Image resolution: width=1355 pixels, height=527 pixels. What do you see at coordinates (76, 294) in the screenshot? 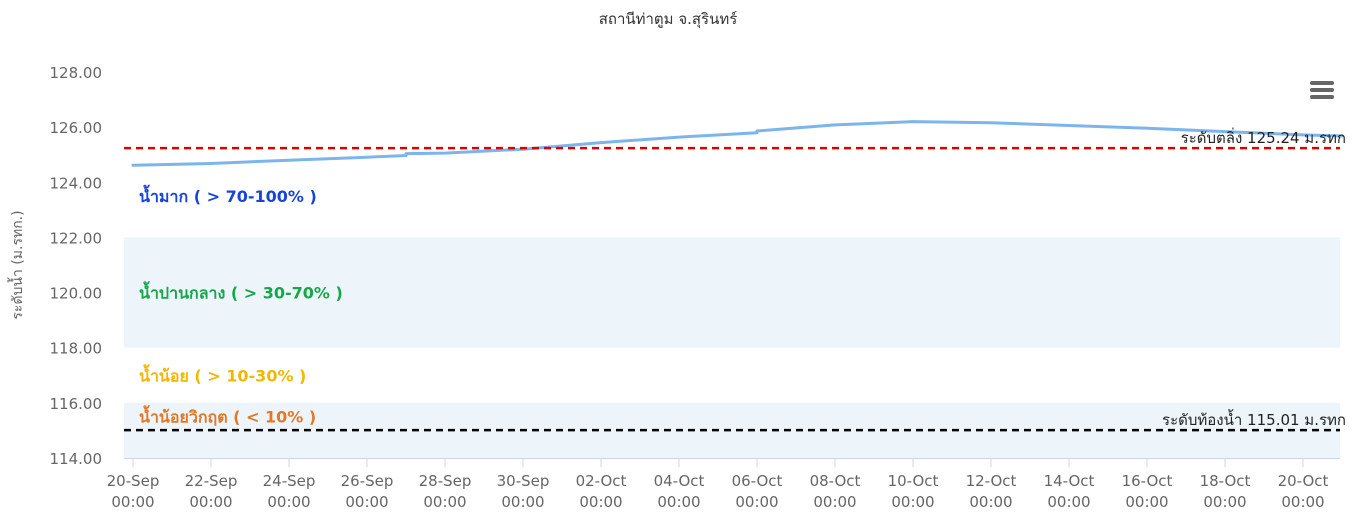
I see `y-tick-label: 120.00` at bounding box center [76, 294].